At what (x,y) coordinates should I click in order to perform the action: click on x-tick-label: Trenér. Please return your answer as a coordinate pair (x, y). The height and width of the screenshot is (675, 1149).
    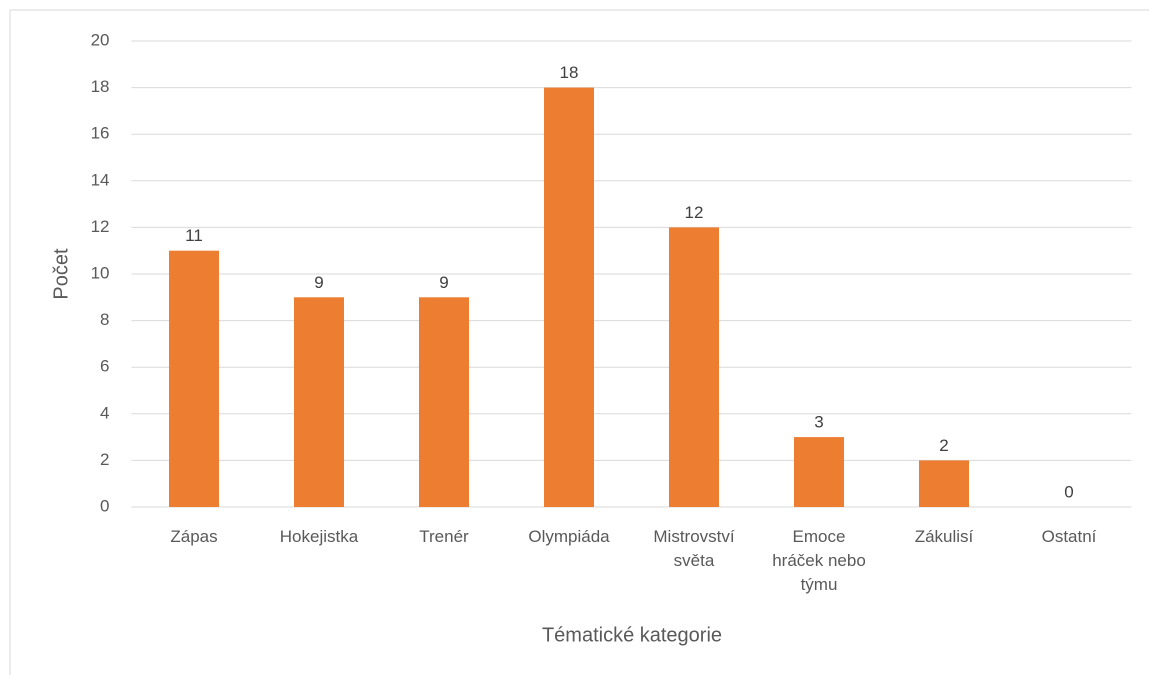
    Looking at the image, I should click on (444, 536).